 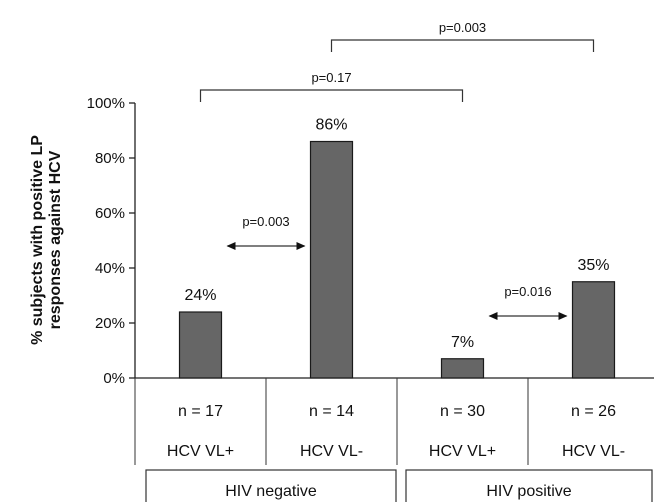 I want to click on count-label: n = 14, so click(x=331, y=411).